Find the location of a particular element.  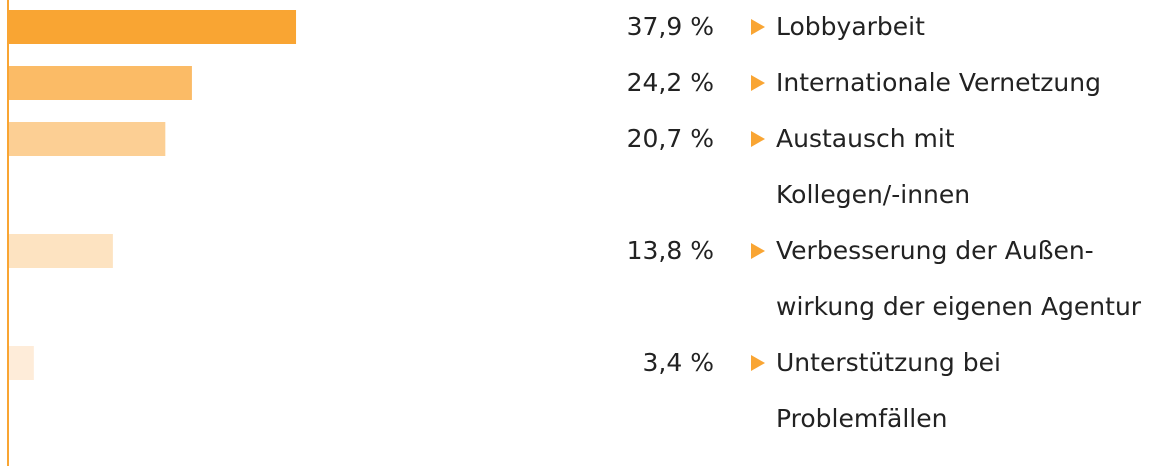

category-label: Unterstützung bei Problemfällen is located at coordinates (888, 390).